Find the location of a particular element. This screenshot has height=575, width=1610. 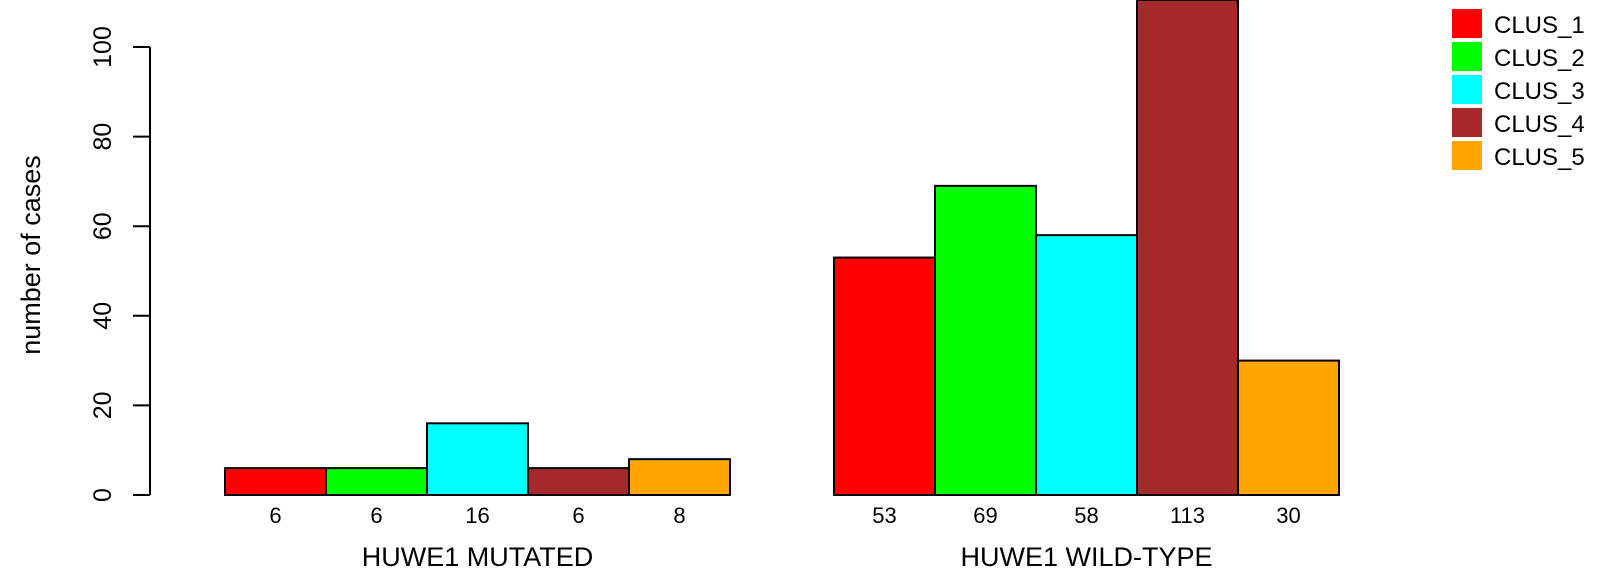

legend: CLUS_1 CLUS_2 CLUS_3 CLUS_4 CLUS_5 is located at coordinates (1518, 90).